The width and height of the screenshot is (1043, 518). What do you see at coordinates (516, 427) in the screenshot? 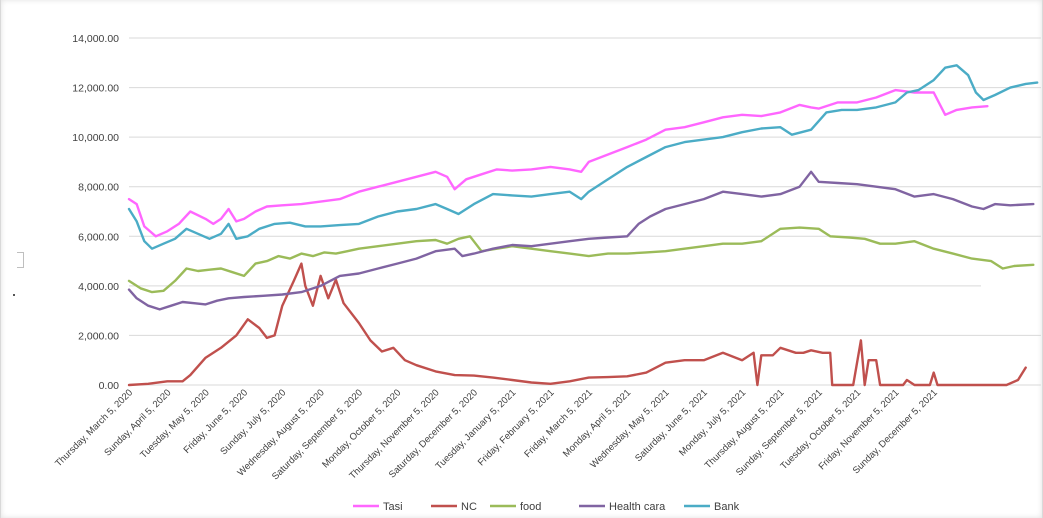
I see `x-tick-label: Friday, February 5, 2021` at bounding box center [516, 427].